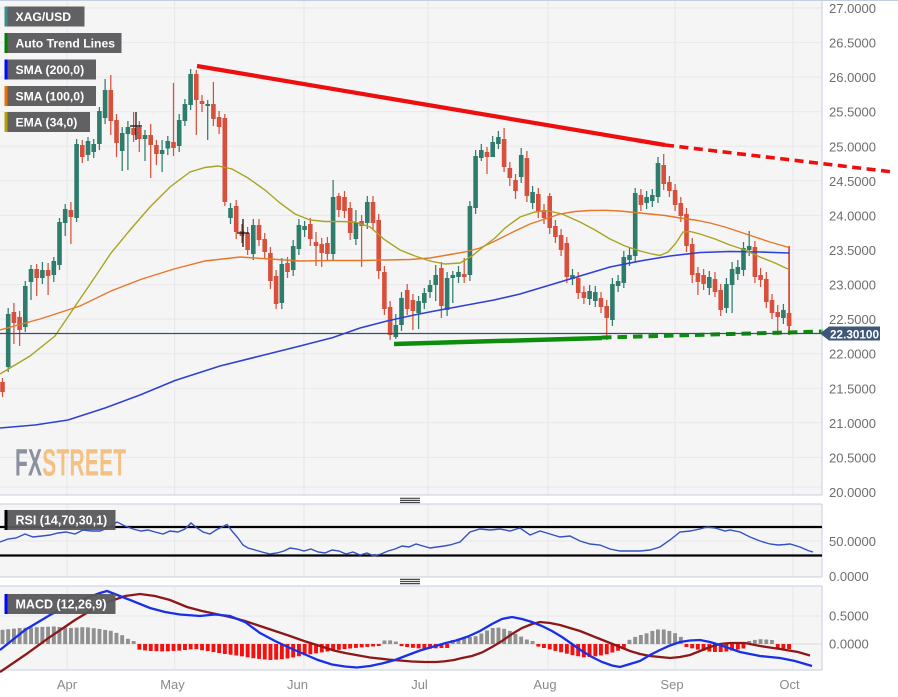 This screenshot has height=697, width=898. I want to click on svg-text: 20.0000, so click(852, 492).